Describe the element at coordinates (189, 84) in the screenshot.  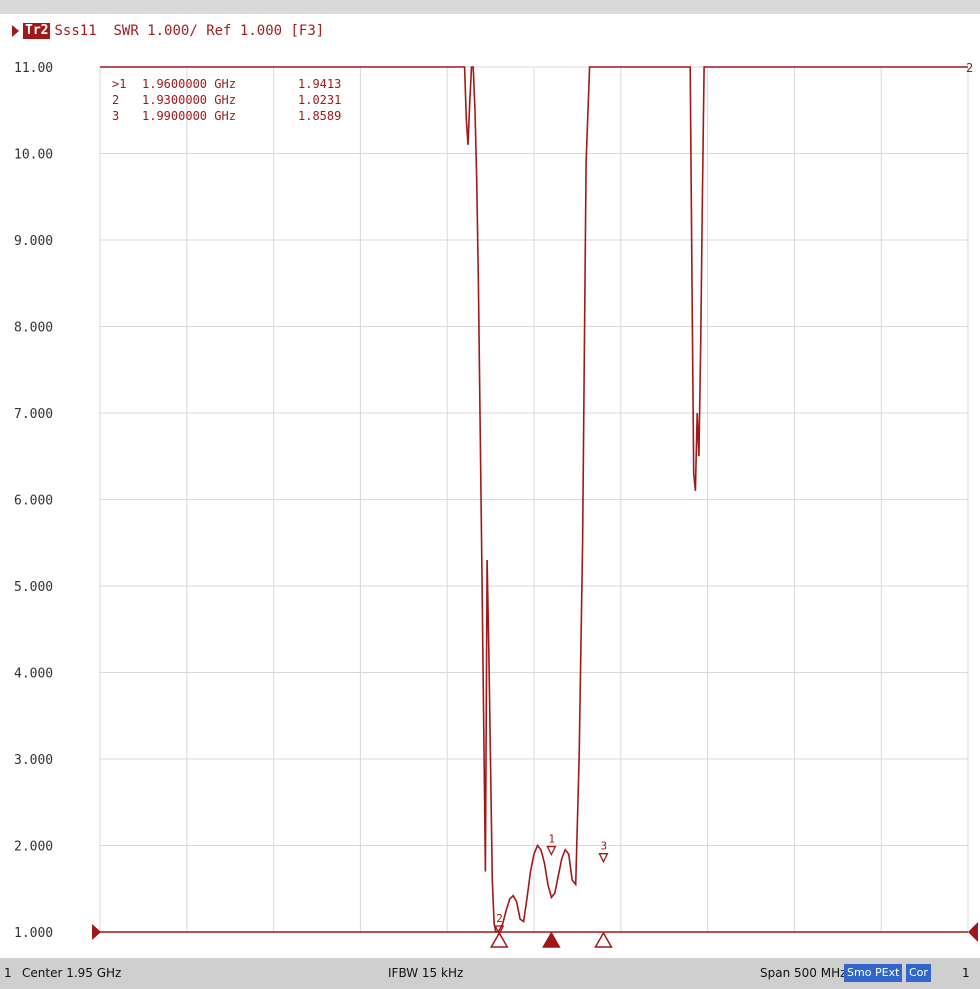
I see `marker-readout-frequency: 1.9600000 GHz` at that location.